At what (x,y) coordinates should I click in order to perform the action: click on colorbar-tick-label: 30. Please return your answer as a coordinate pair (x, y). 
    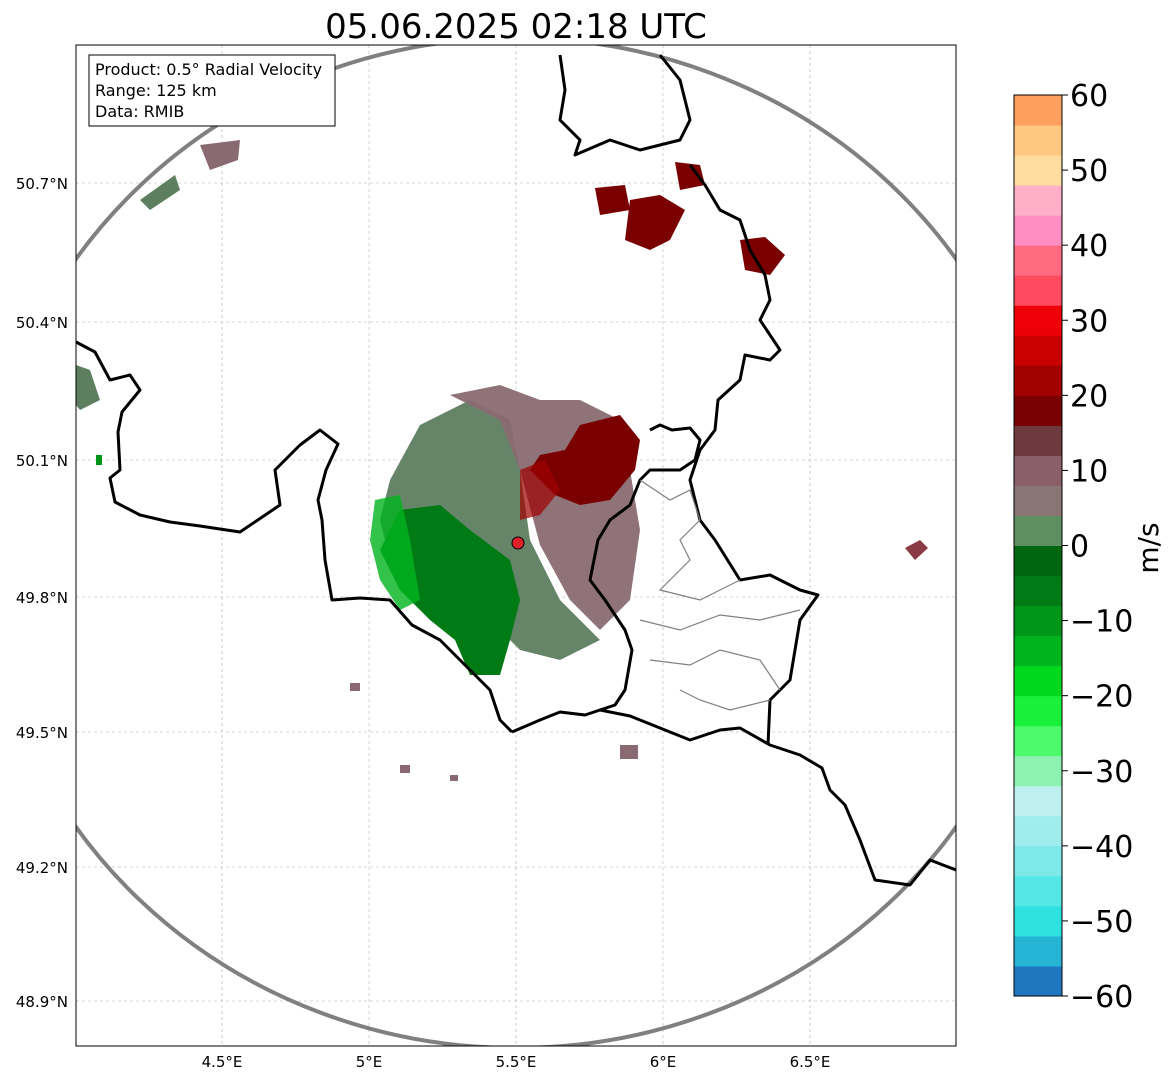
    Looking at the image, I should click on (1089, 321).